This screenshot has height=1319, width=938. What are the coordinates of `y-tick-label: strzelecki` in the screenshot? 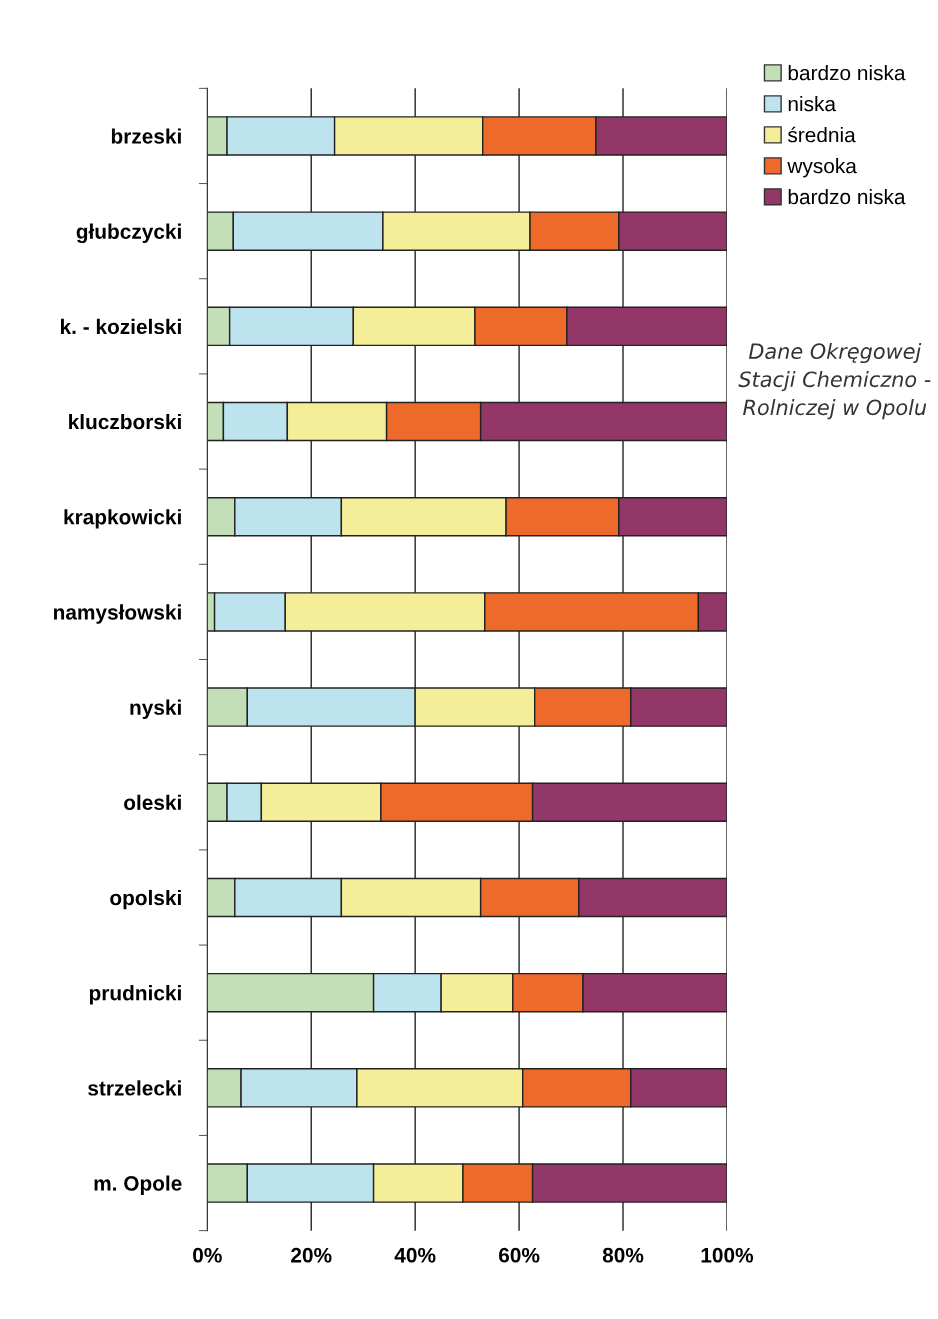 It's located at (134, 1088).